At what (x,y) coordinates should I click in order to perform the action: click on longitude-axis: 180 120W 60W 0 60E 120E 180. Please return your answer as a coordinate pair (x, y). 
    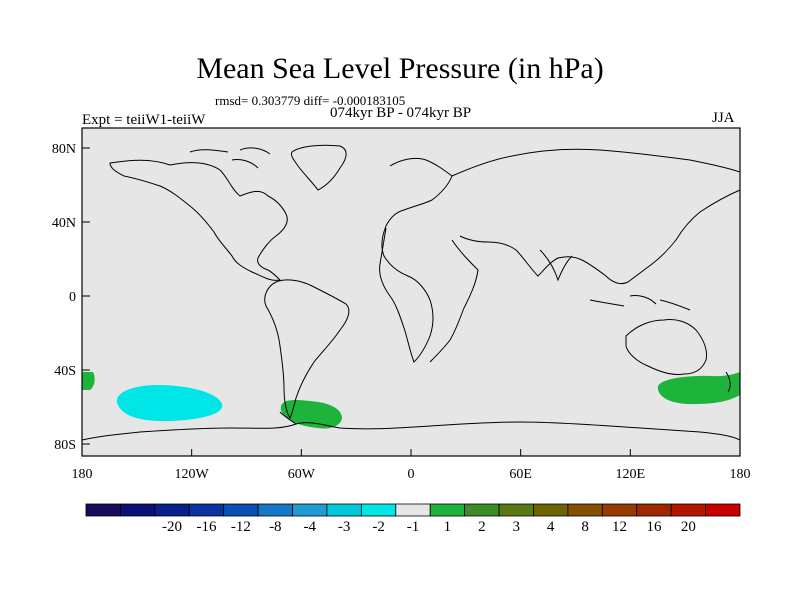
    Looking at the image, I should click on (411, 465).